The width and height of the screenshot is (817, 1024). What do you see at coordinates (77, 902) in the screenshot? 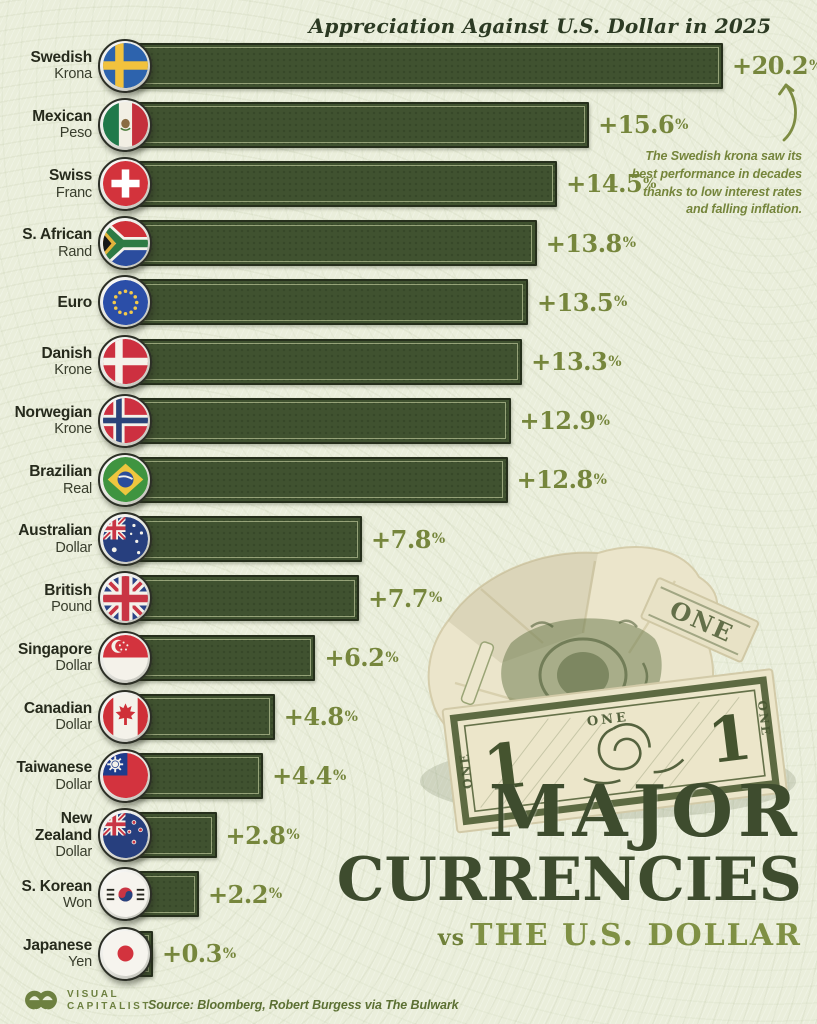
I see `currency-unit: Won` at bounding box center [77, 902].